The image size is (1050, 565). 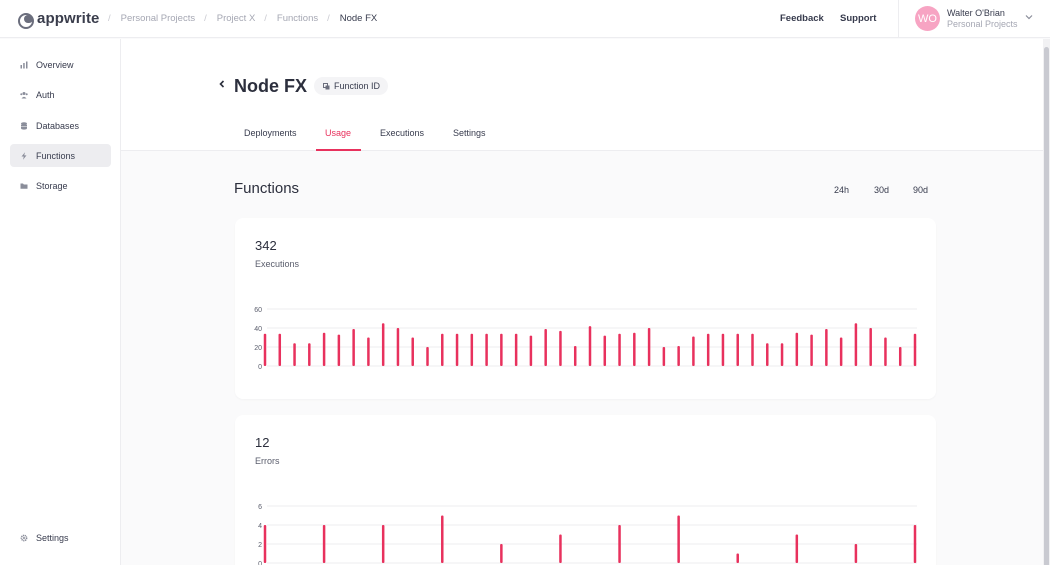 I want to click on range-90d-button: 90d, so click(x=921, y=190).